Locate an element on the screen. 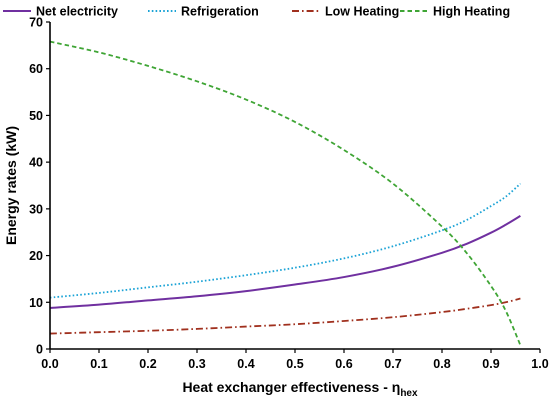 The image size is (550, 404). x-axis-title-main: Heat exchanger effectiveness - η is located at coordinates (291, 387).